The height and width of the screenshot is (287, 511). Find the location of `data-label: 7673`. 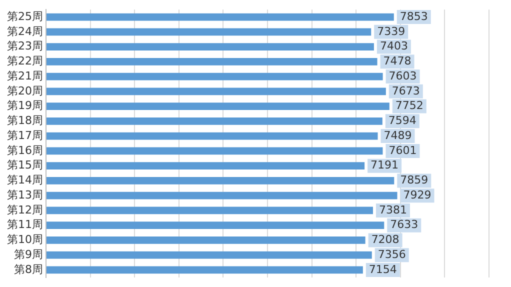

data-label: 7673 is located at coordinates (406, 91).